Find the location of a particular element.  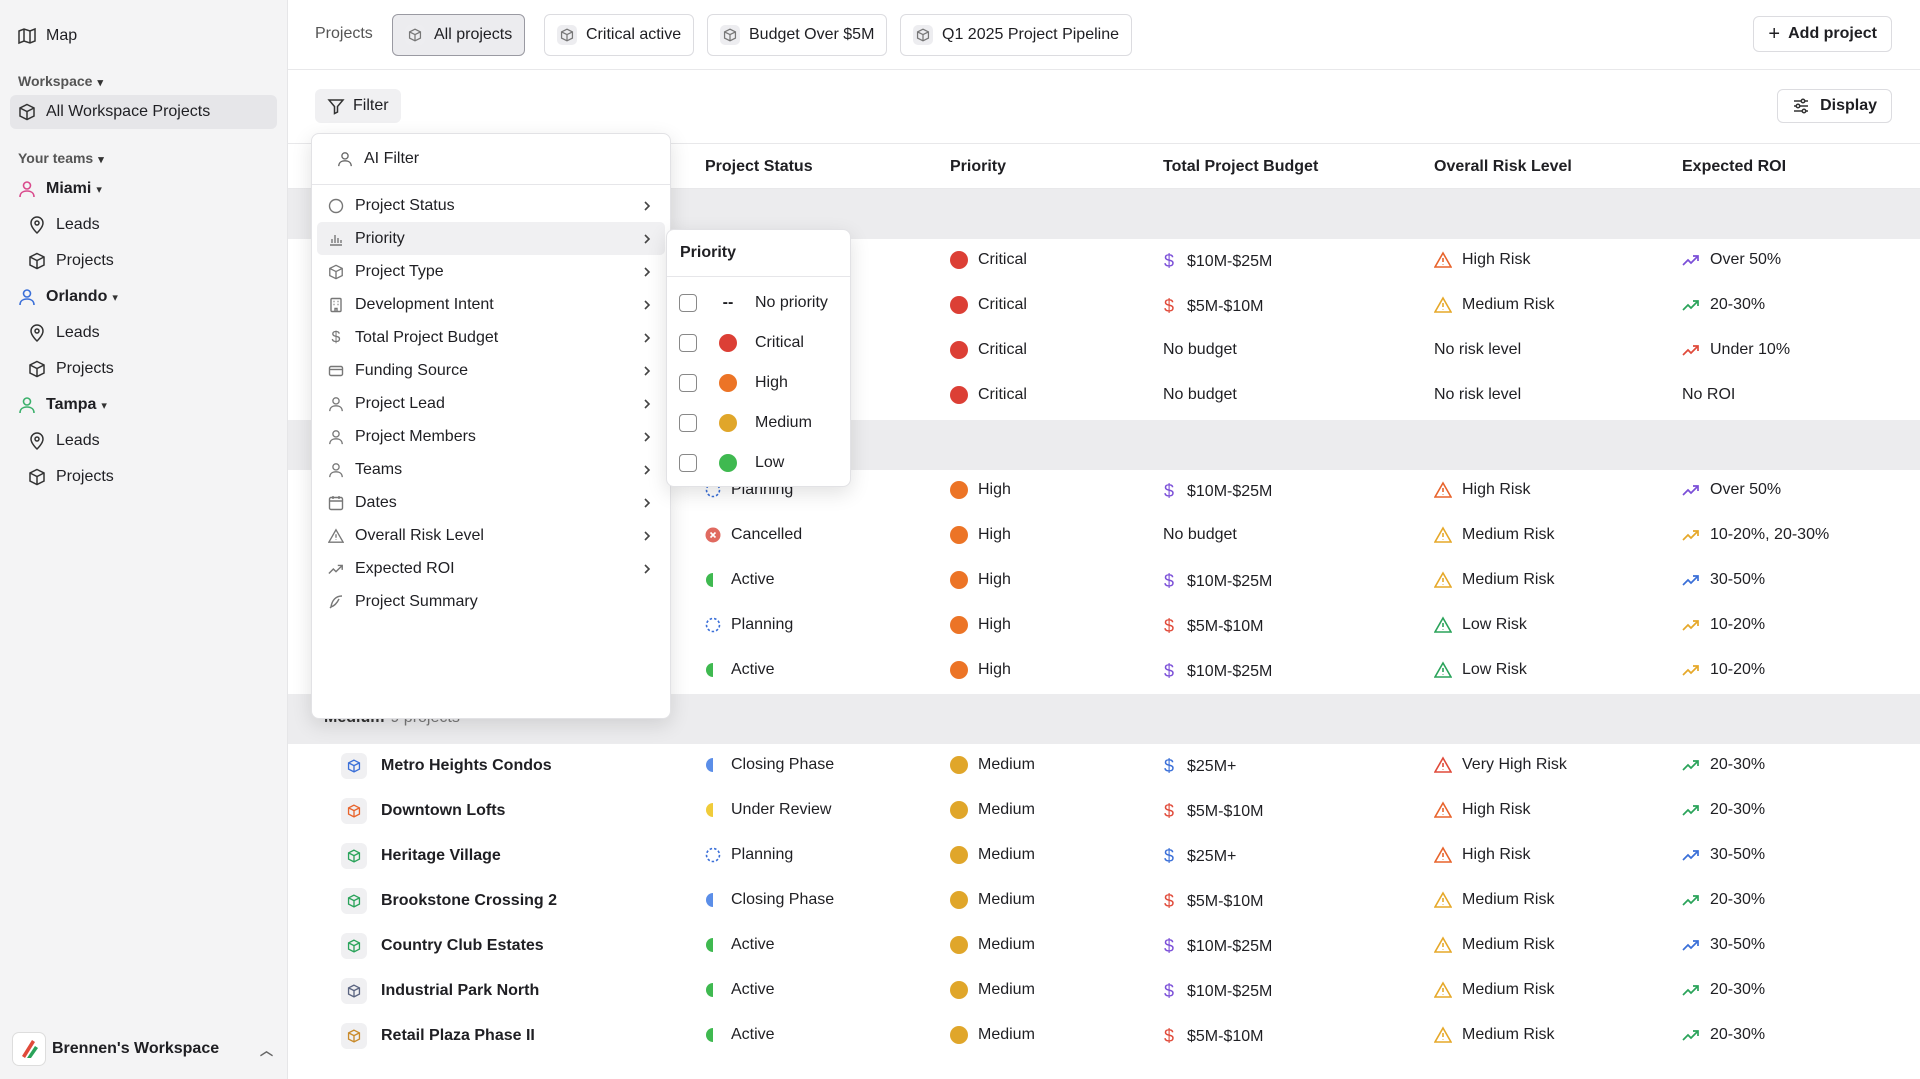

menu-item-project-status: Project Status is located at coordinates (491, 205).